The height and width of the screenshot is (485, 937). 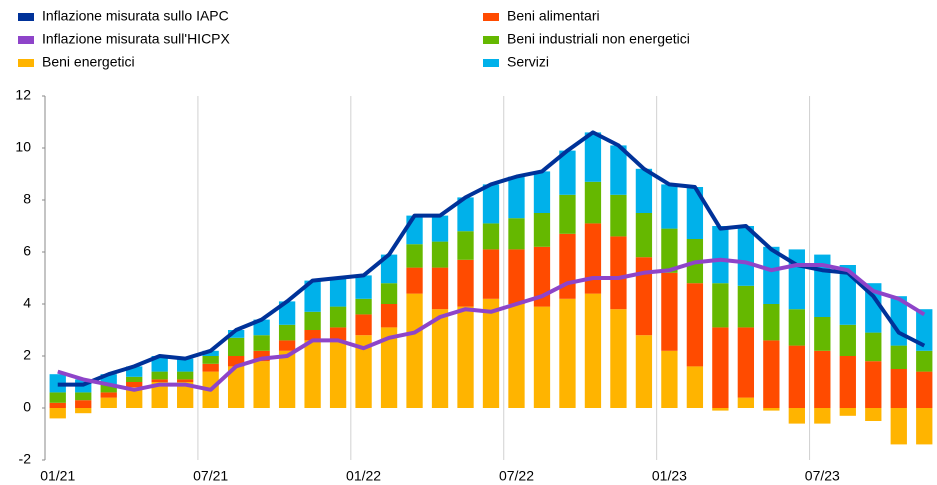 I want to click on x-tick-label: 07/23, so click(x=822, y=476).